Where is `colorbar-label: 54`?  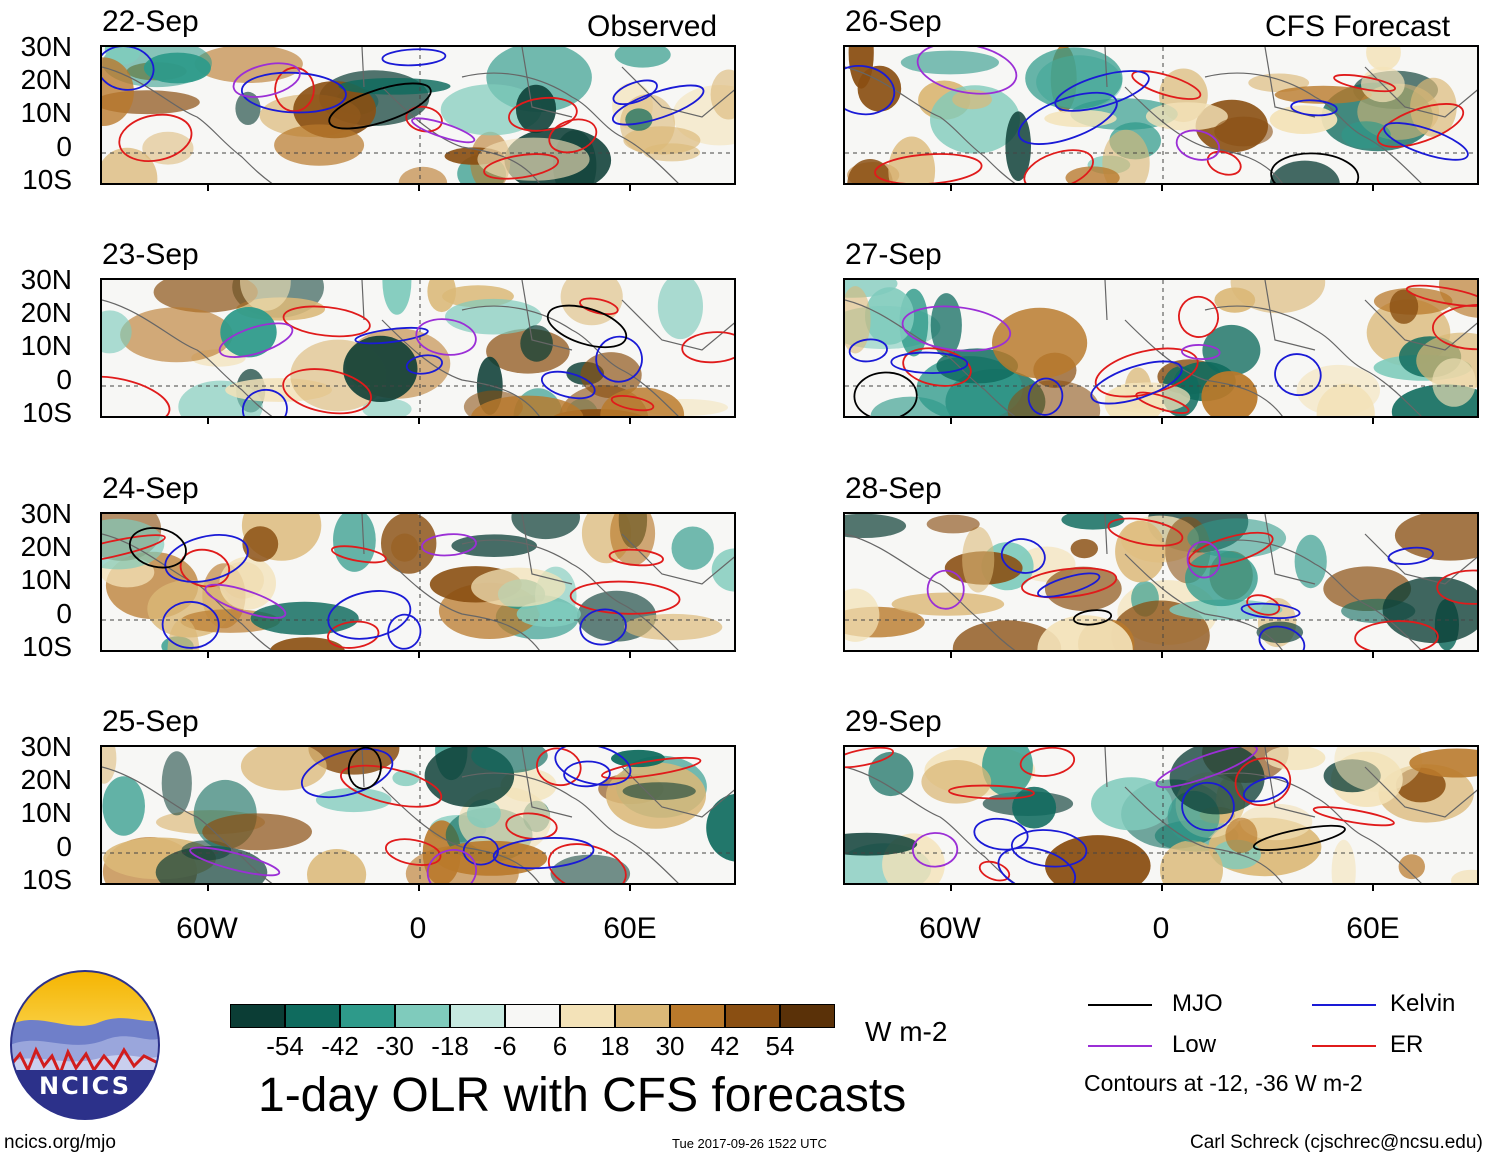 colorbar-label: 54 is located at coordinates (780, 1046).